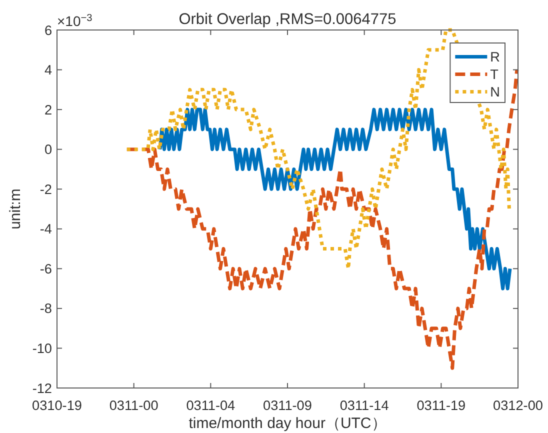 The image size is (548, 433). Describe the element at coordinates (133, 405) in the screenshot. I see `x-tick-label: 0311-00` at that location.